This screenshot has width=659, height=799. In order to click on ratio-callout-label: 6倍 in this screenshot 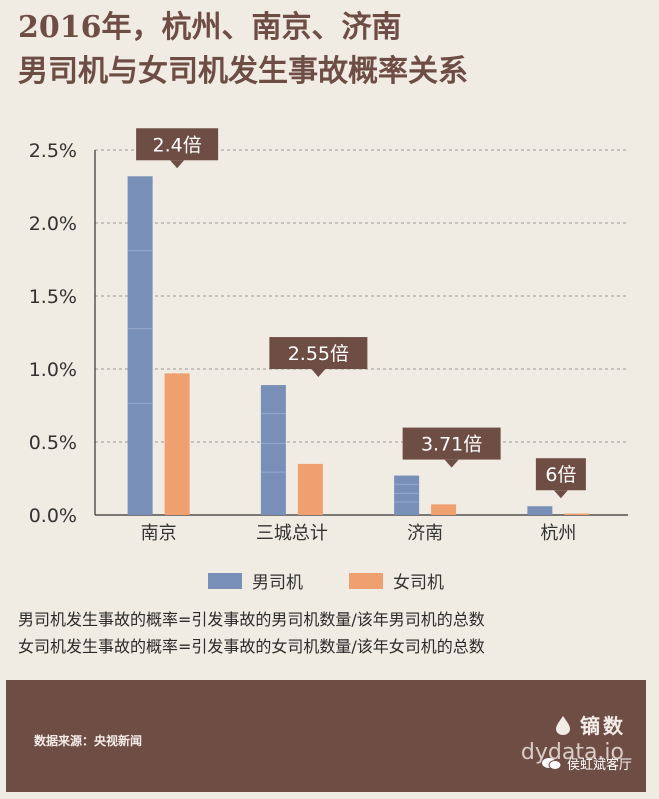, I will do `click(560, 475)`.